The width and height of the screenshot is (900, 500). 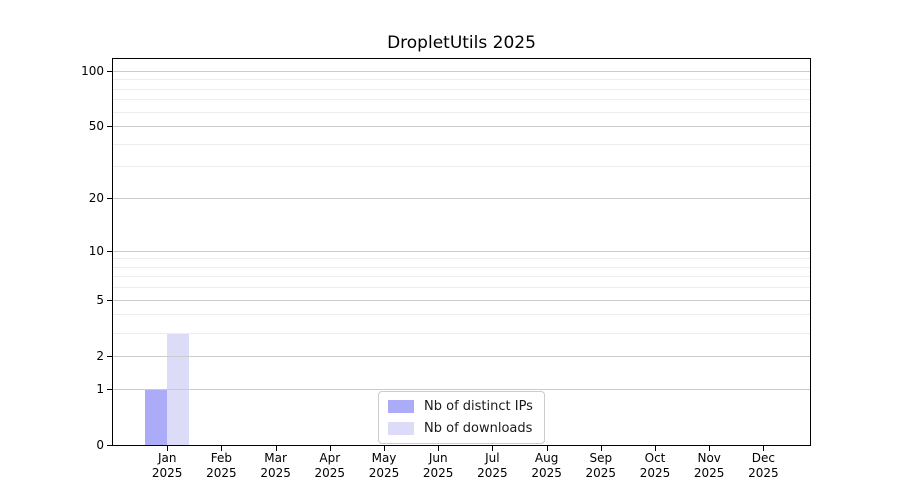 I want to click on x-tick-aug, so click(x=547, y=448).